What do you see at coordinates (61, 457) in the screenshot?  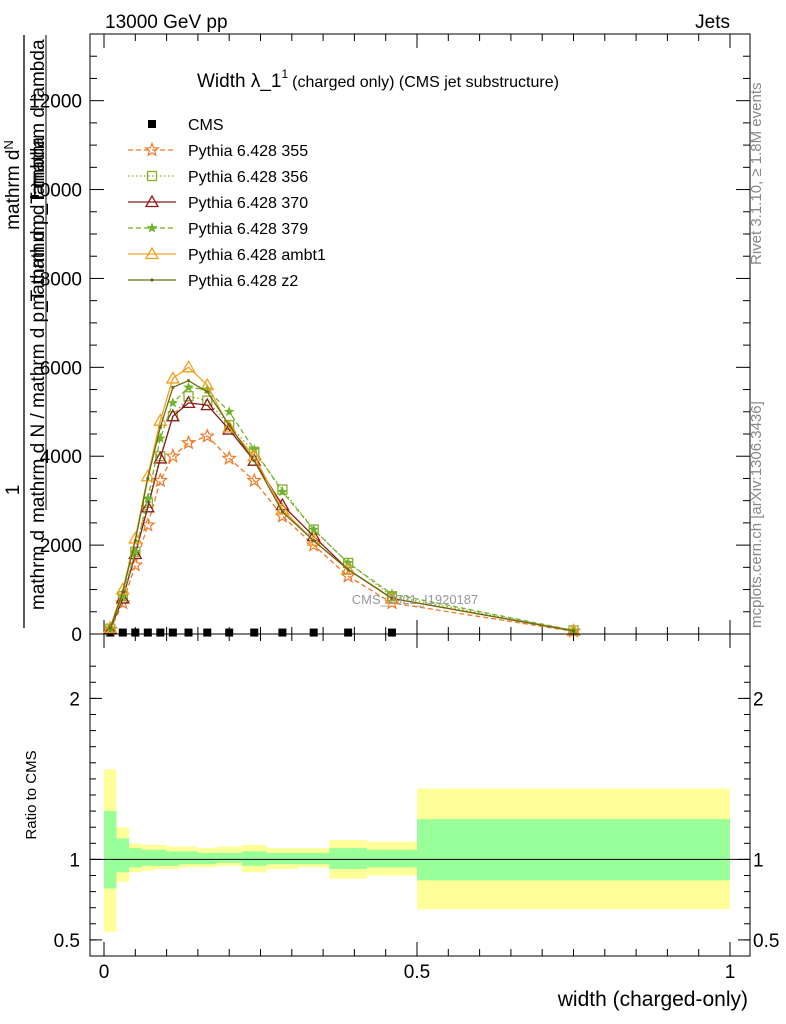 I see `main-y-tick-label: 4000` at bounding box center [61, 457].